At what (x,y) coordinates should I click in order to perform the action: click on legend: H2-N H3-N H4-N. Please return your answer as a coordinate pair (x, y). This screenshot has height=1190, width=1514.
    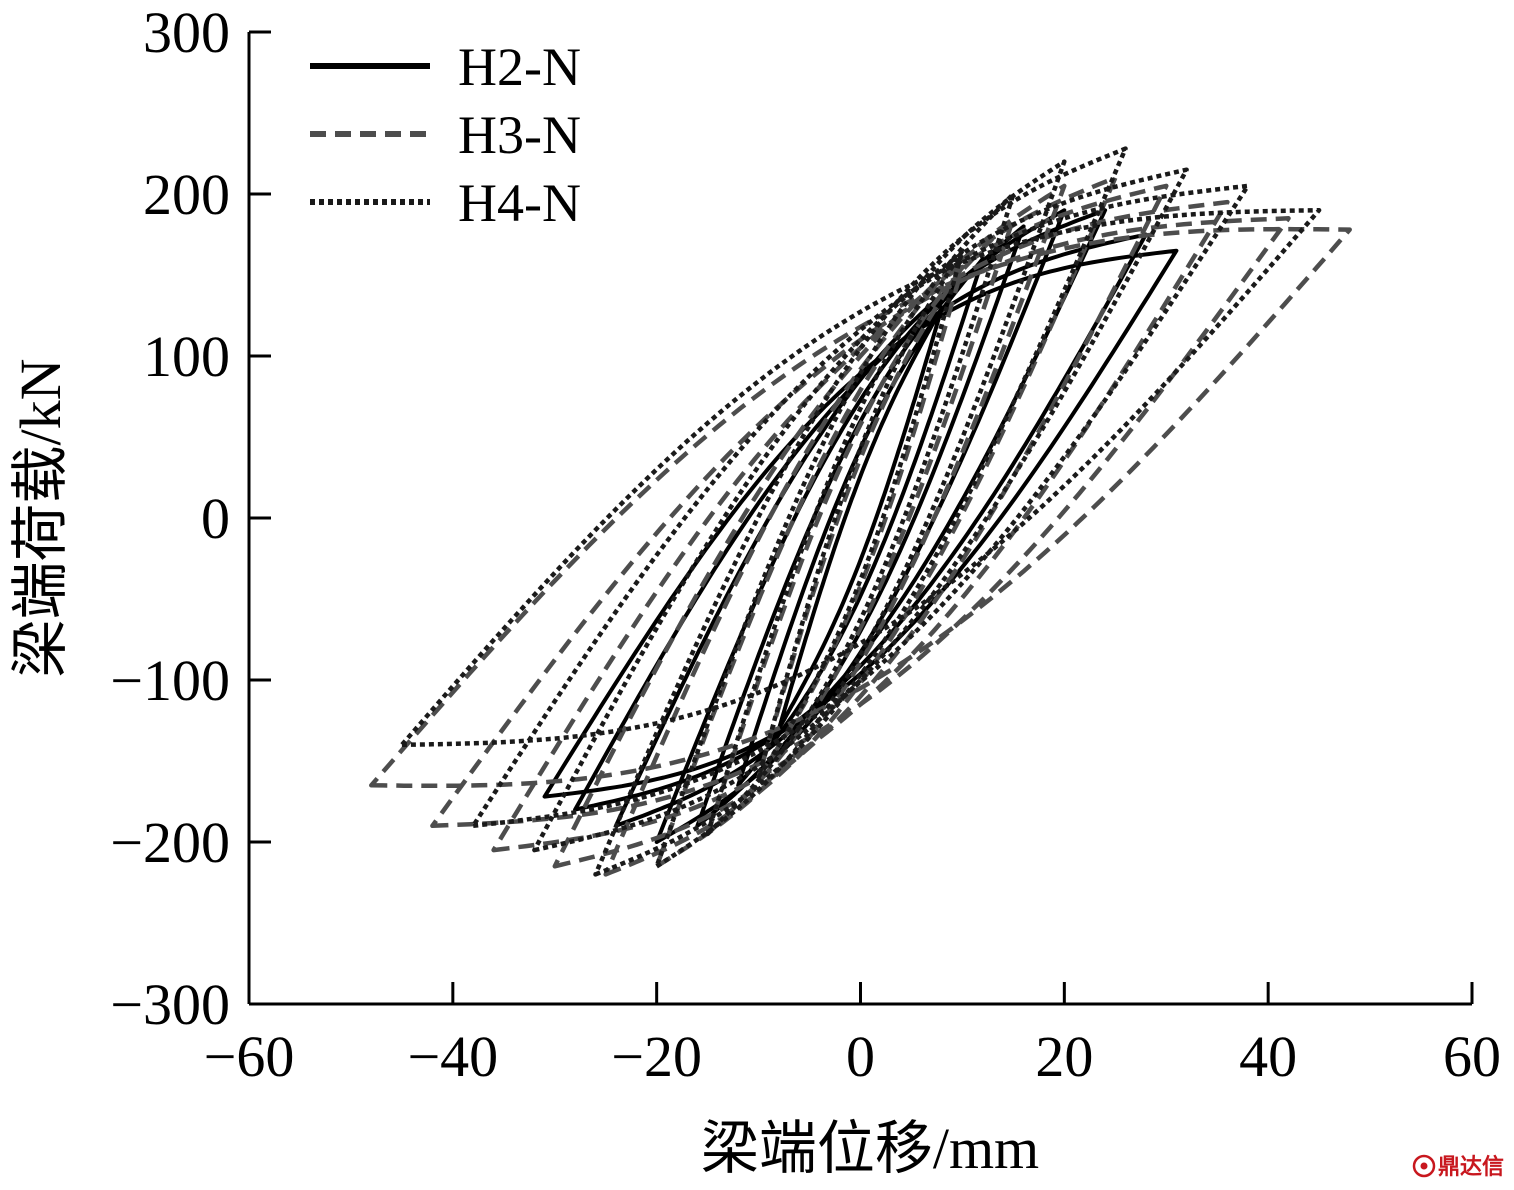
    Looking at the image, I should click on (445, 135).